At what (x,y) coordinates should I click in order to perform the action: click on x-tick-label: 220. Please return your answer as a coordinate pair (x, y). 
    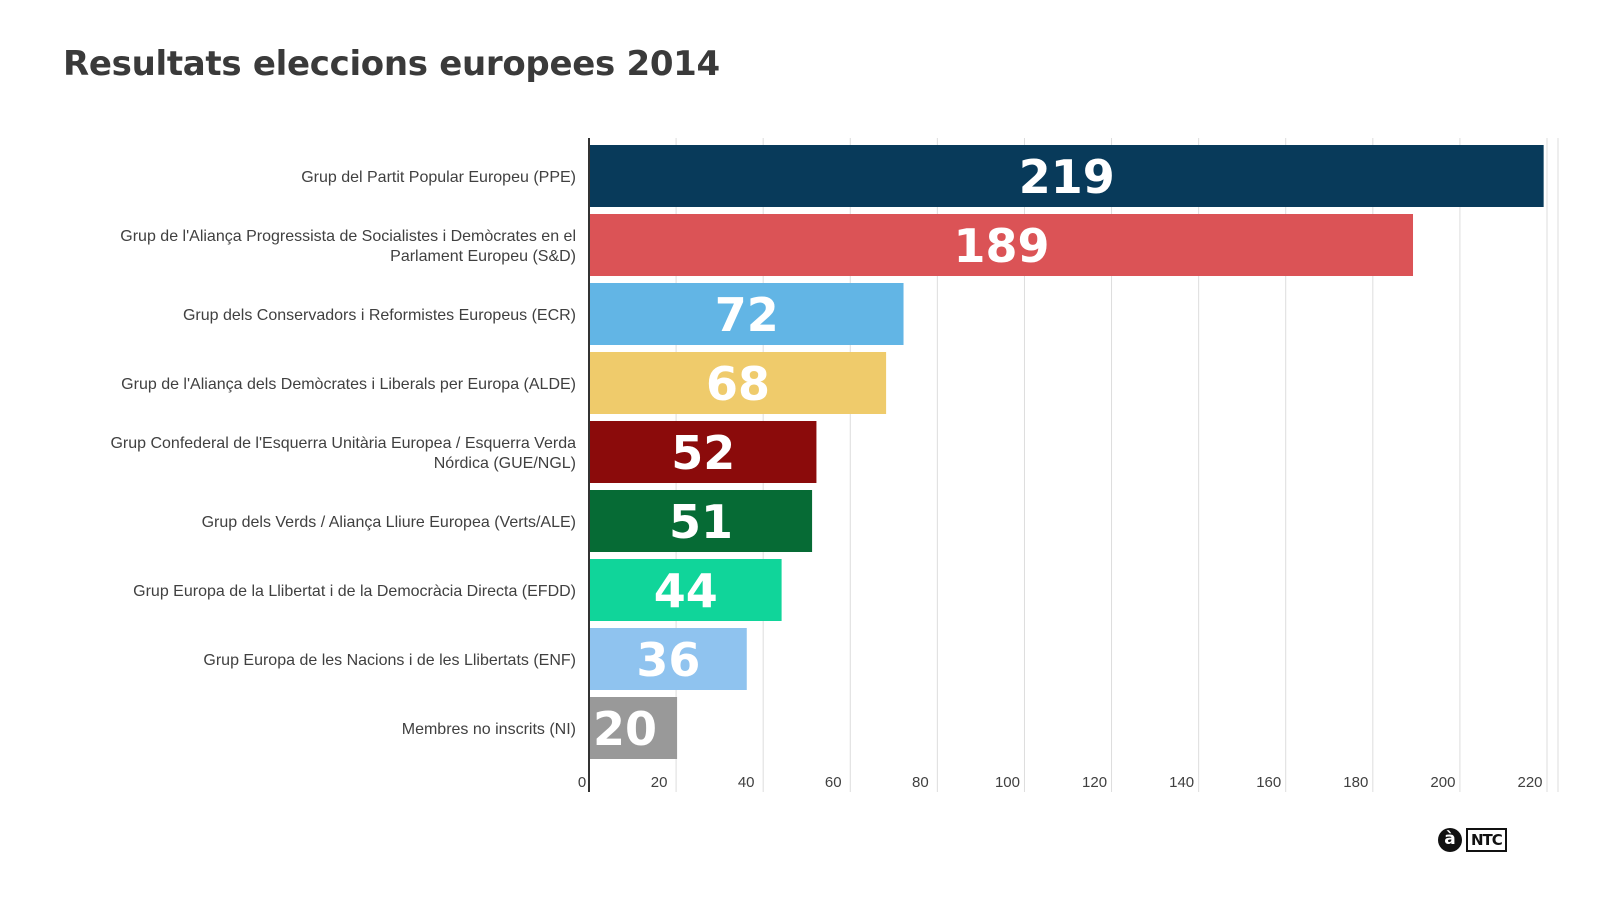
    Looking at the image, I should click on (1529, 782).